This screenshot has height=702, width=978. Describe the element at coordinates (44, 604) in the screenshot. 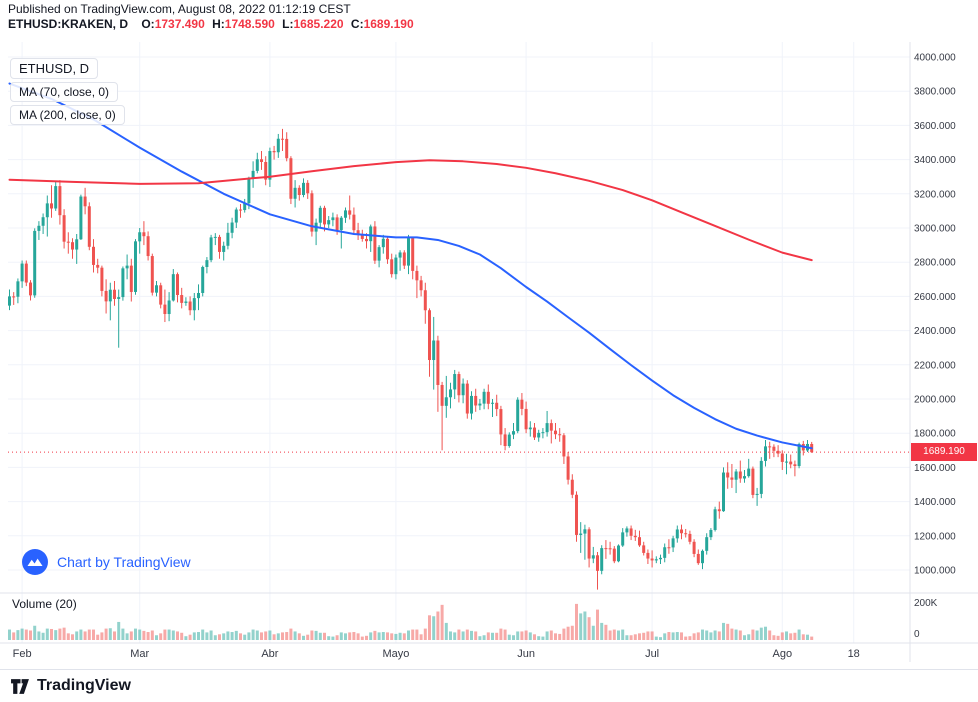

I see `volume-indicator-label: Volume (20)` at that location.